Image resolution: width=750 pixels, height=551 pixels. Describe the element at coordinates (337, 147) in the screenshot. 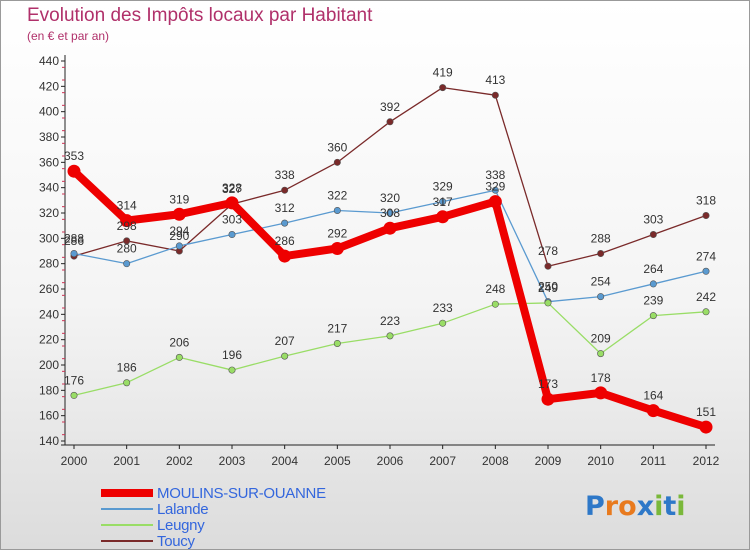

I see `data-label-toucy: 360` at that location.